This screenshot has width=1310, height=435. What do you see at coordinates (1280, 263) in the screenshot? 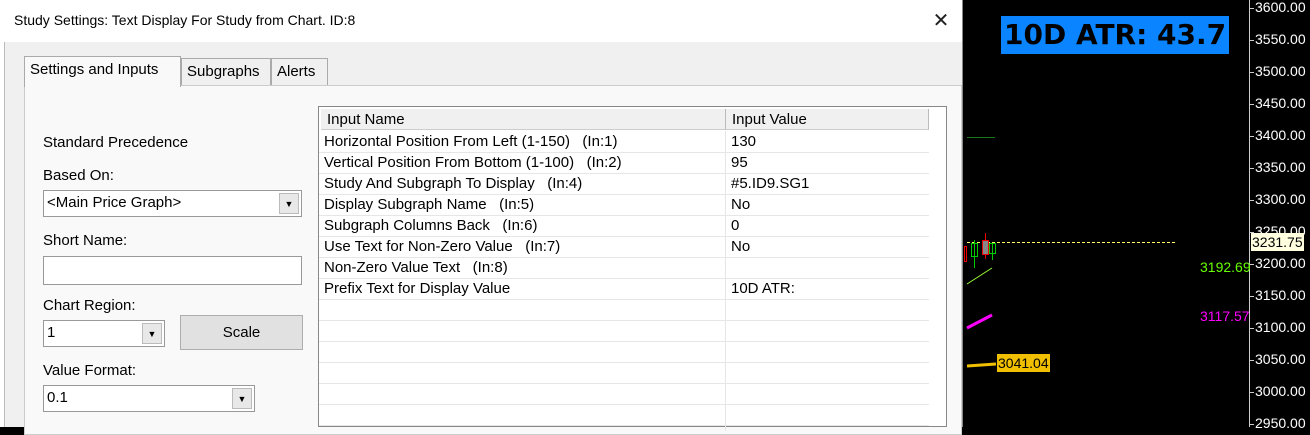
I see `price-tick-label: 3200.00` at bounding box center [1280, 263].